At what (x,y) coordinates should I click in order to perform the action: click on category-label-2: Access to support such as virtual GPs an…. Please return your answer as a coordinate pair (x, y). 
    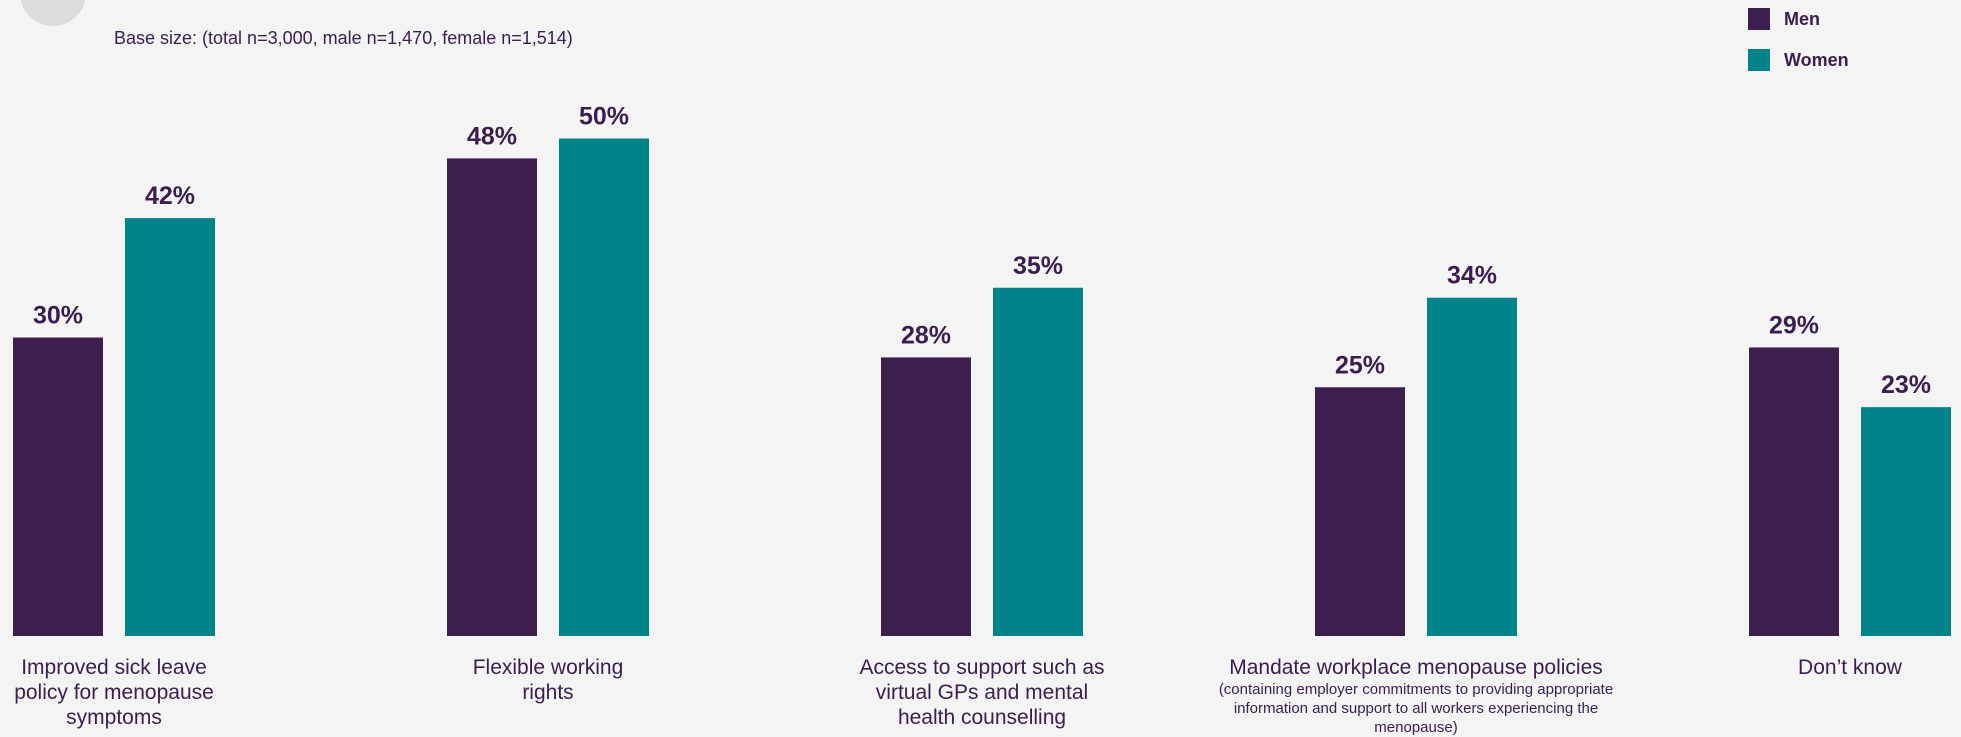
    Looking at the image, I should click on (982, 692).